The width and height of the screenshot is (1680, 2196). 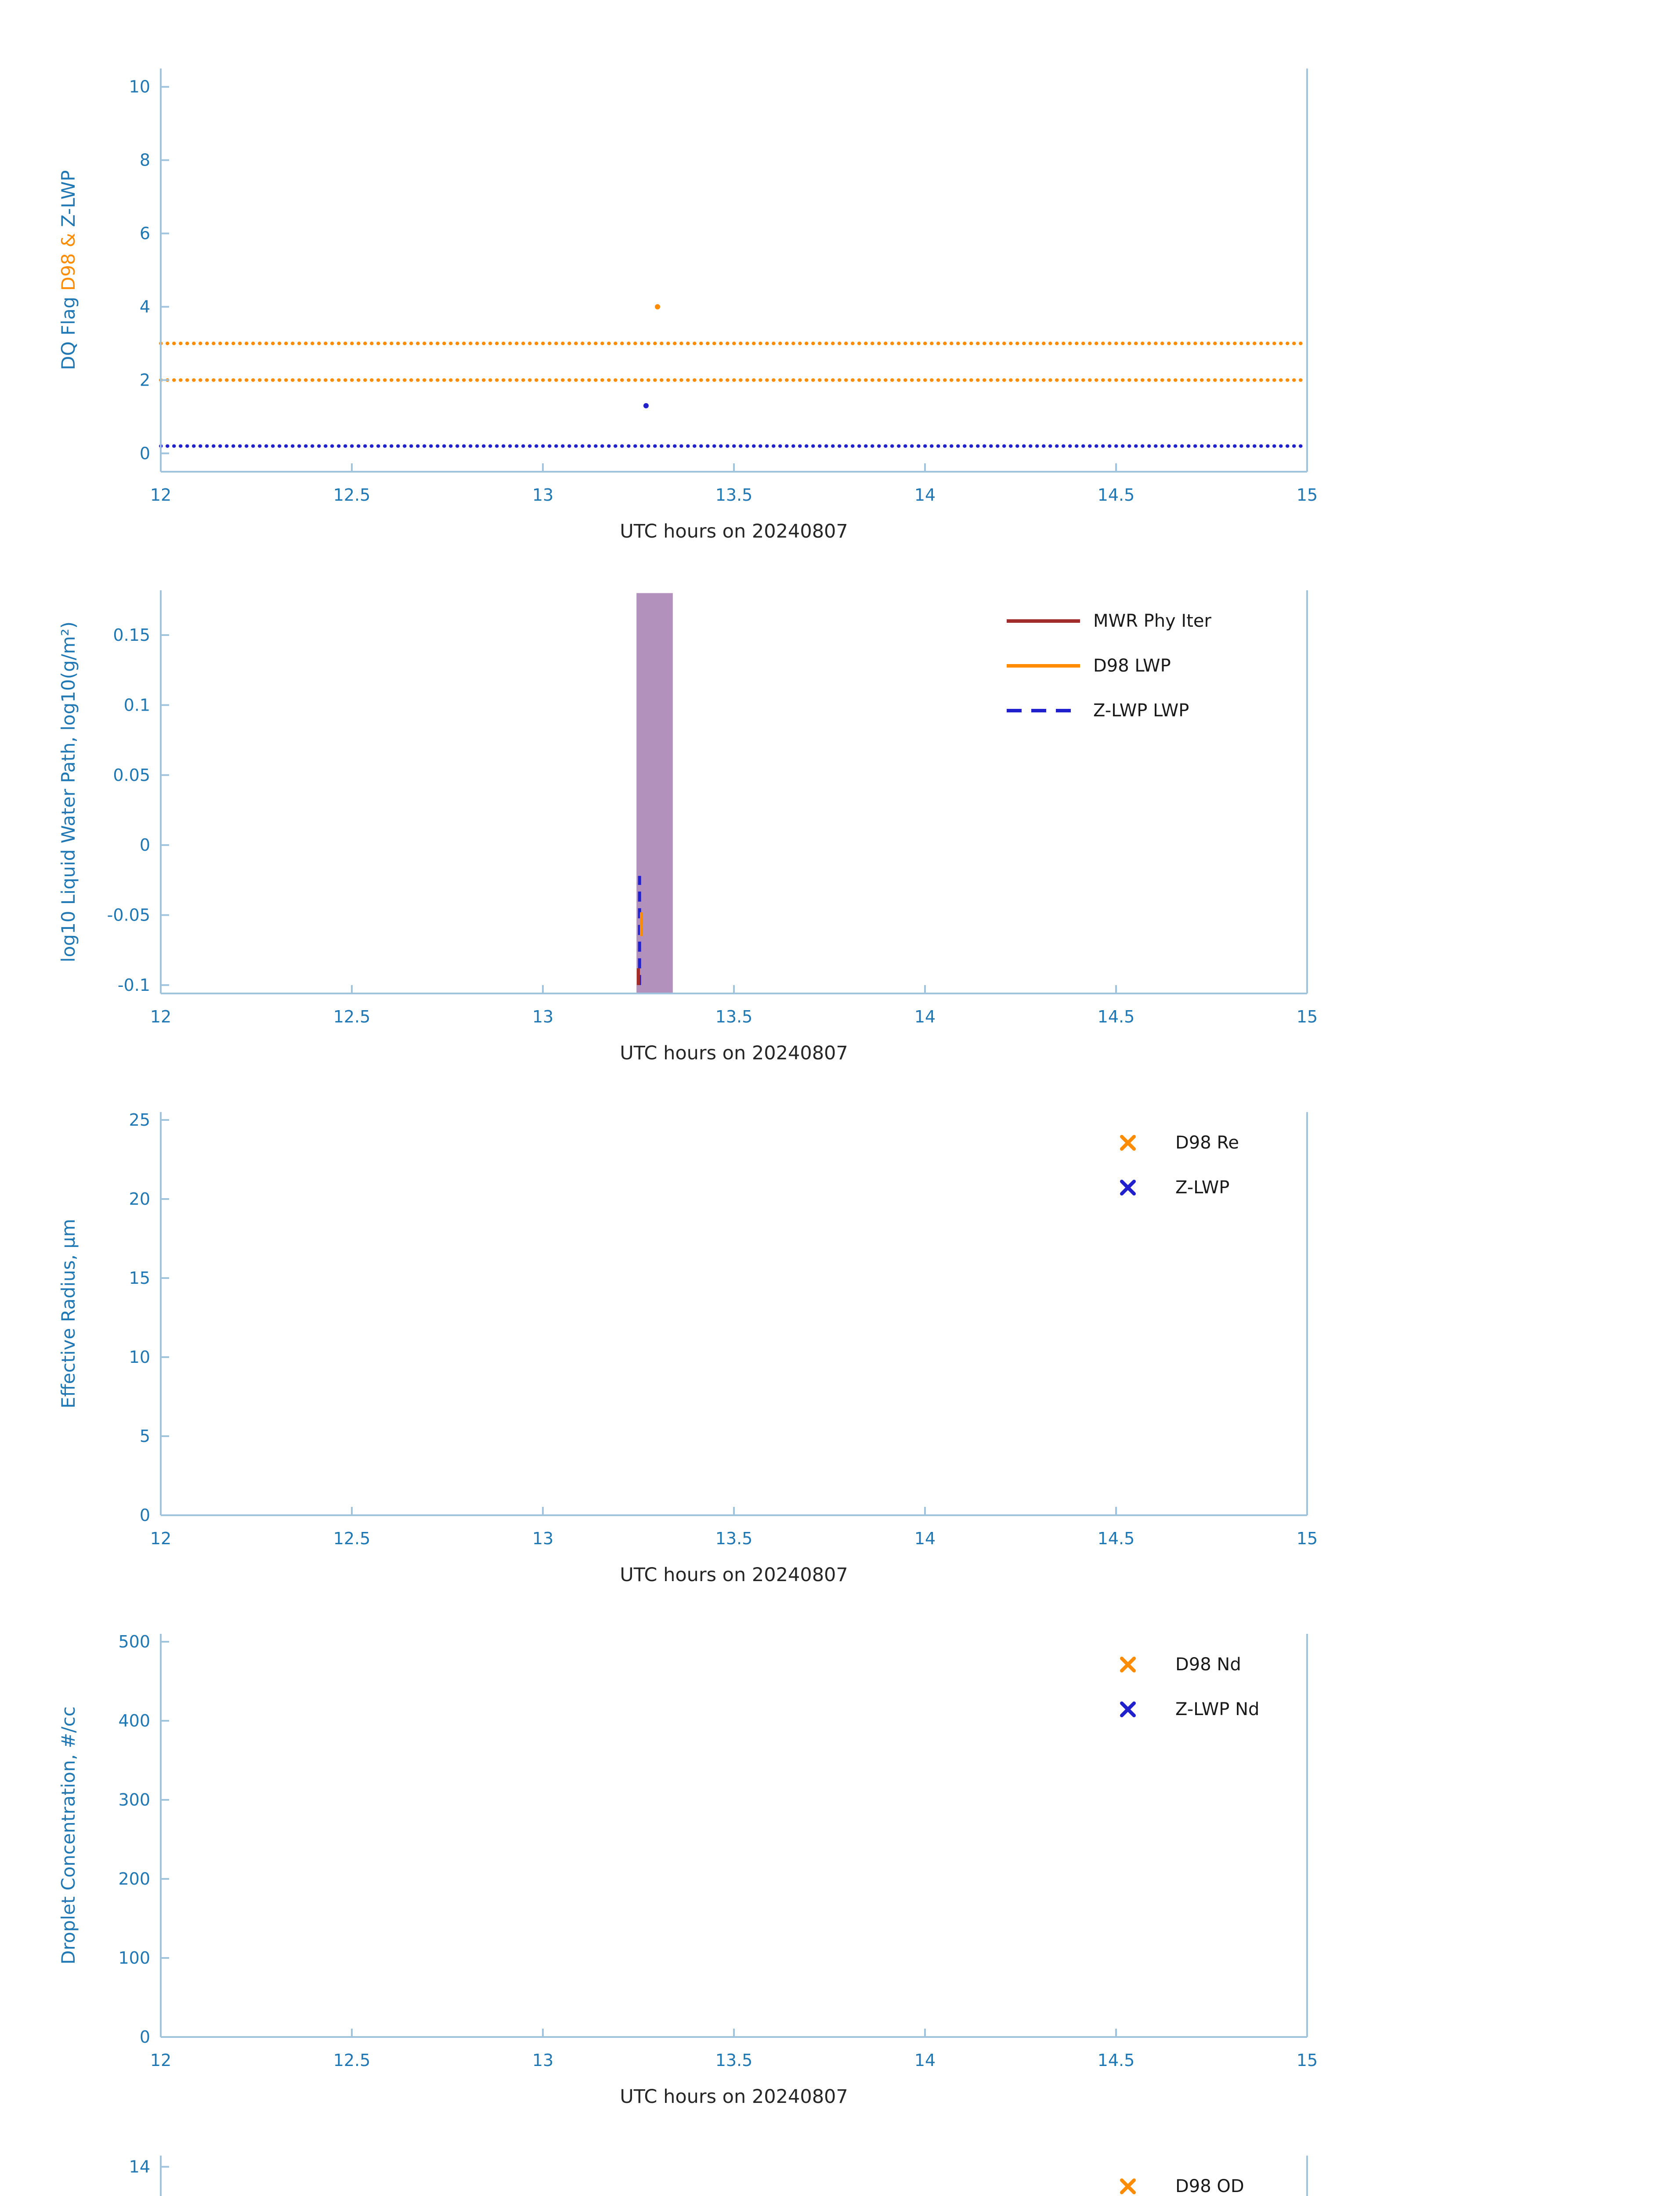 I want to click on y-tick-label: 10, so click(x=139, y=87).